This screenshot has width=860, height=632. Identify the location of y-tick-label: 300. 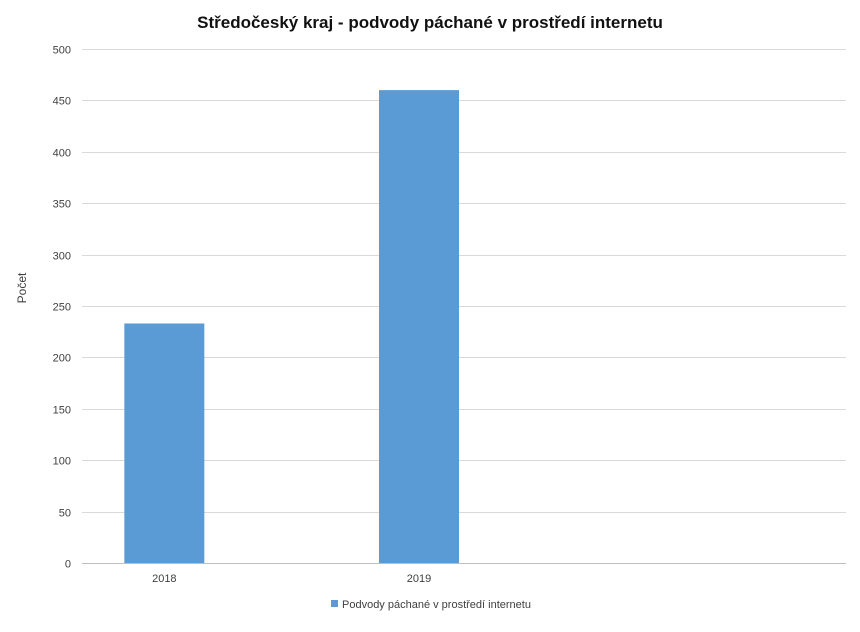
(62, 257).